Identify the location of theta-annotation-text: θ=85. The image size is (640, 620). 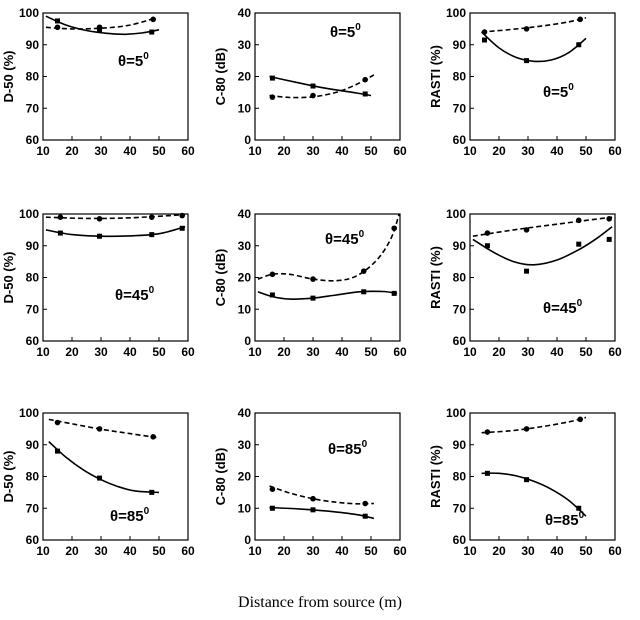
(562, 520).